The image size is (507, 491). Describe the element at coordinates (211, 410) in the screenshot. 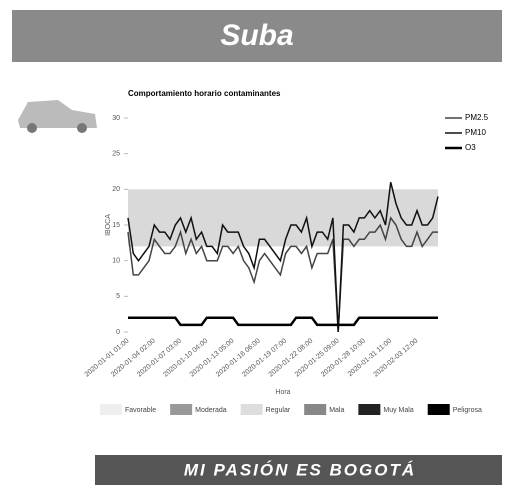

I see `band-legend-label: Moderada` at that location.